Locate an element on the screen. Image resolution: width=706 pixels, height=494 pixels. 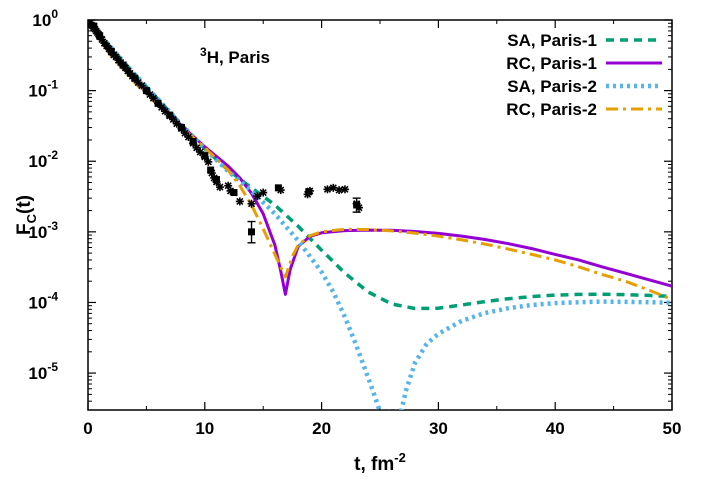
legend-label-4: RC, Paris-2 is located at coordinates (551, 109).